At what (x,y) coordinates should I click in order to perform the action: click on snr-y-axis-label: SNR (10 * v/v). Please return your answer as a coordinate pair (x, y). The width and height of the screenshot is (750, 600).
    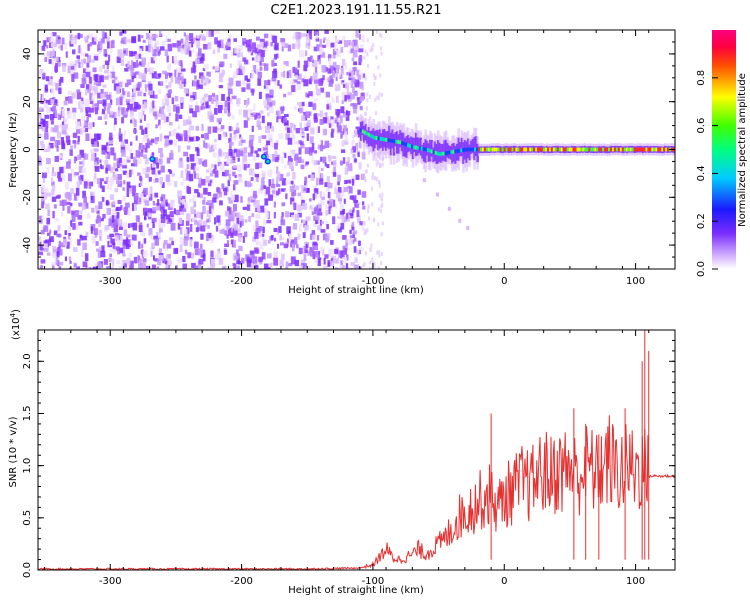
    Looking at the image, I should click on (13, 451).